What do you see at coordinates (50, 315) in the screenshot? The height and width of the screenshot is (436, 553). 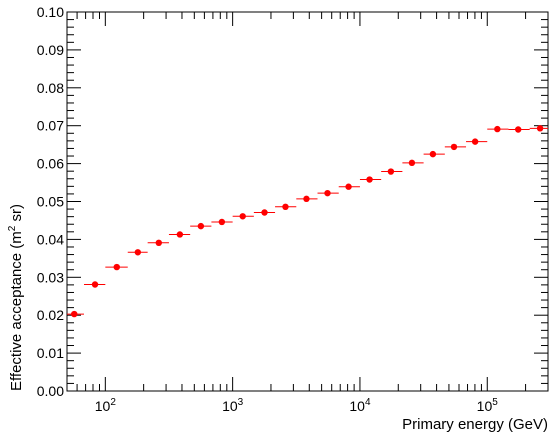 I see `y-tick-label: 0.02` at bounding box center [50, 315].